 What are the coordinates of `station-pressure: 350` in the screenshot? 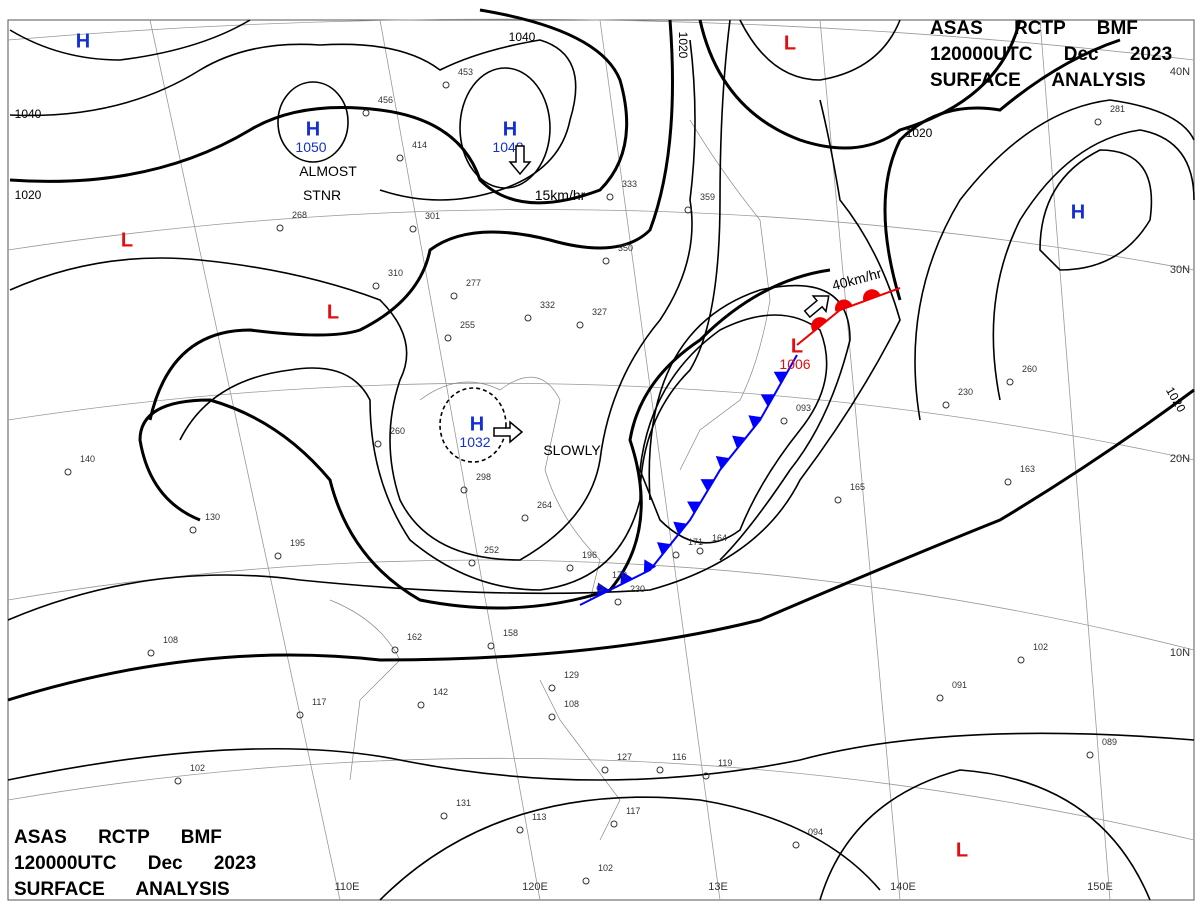 It's located at (625, 248).